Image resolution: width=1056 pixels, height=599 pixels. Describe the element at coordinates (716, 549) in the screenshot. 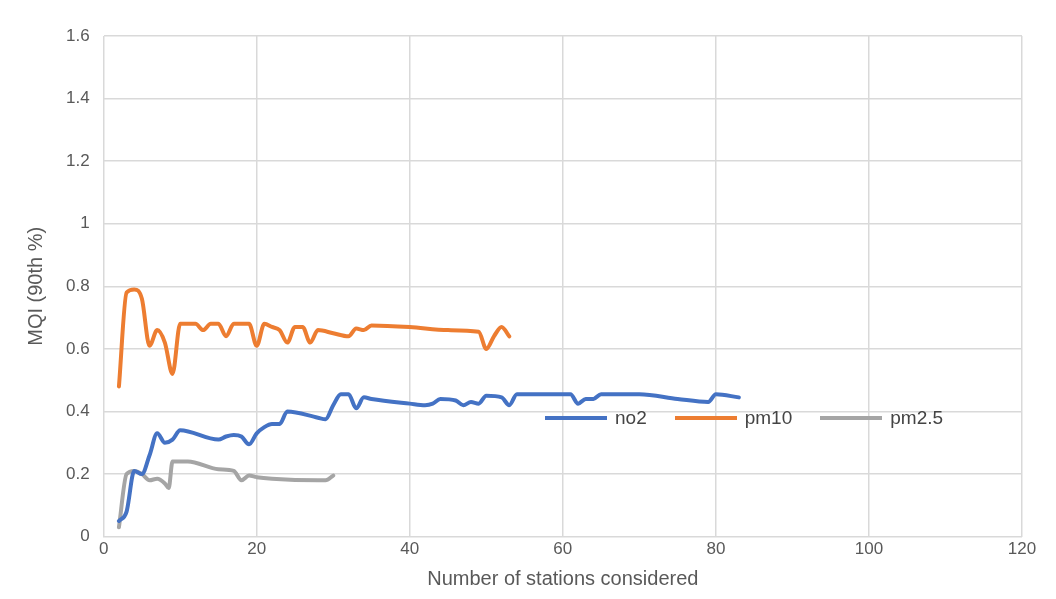

I see `x-tick-label: 80` at that location.